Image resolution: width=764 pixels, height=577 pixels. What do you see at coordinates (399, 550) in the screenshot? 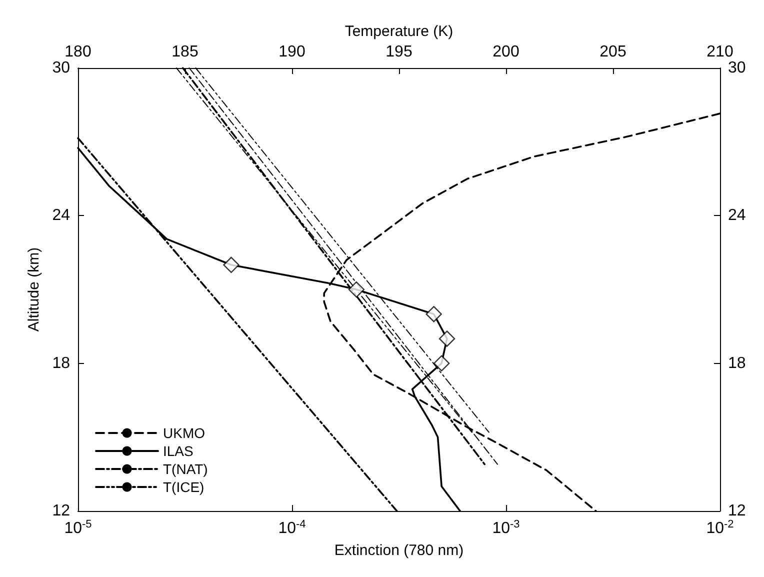
I see `x-axis-title: Extinction (780 nm)` at bounding box center [399, 550].